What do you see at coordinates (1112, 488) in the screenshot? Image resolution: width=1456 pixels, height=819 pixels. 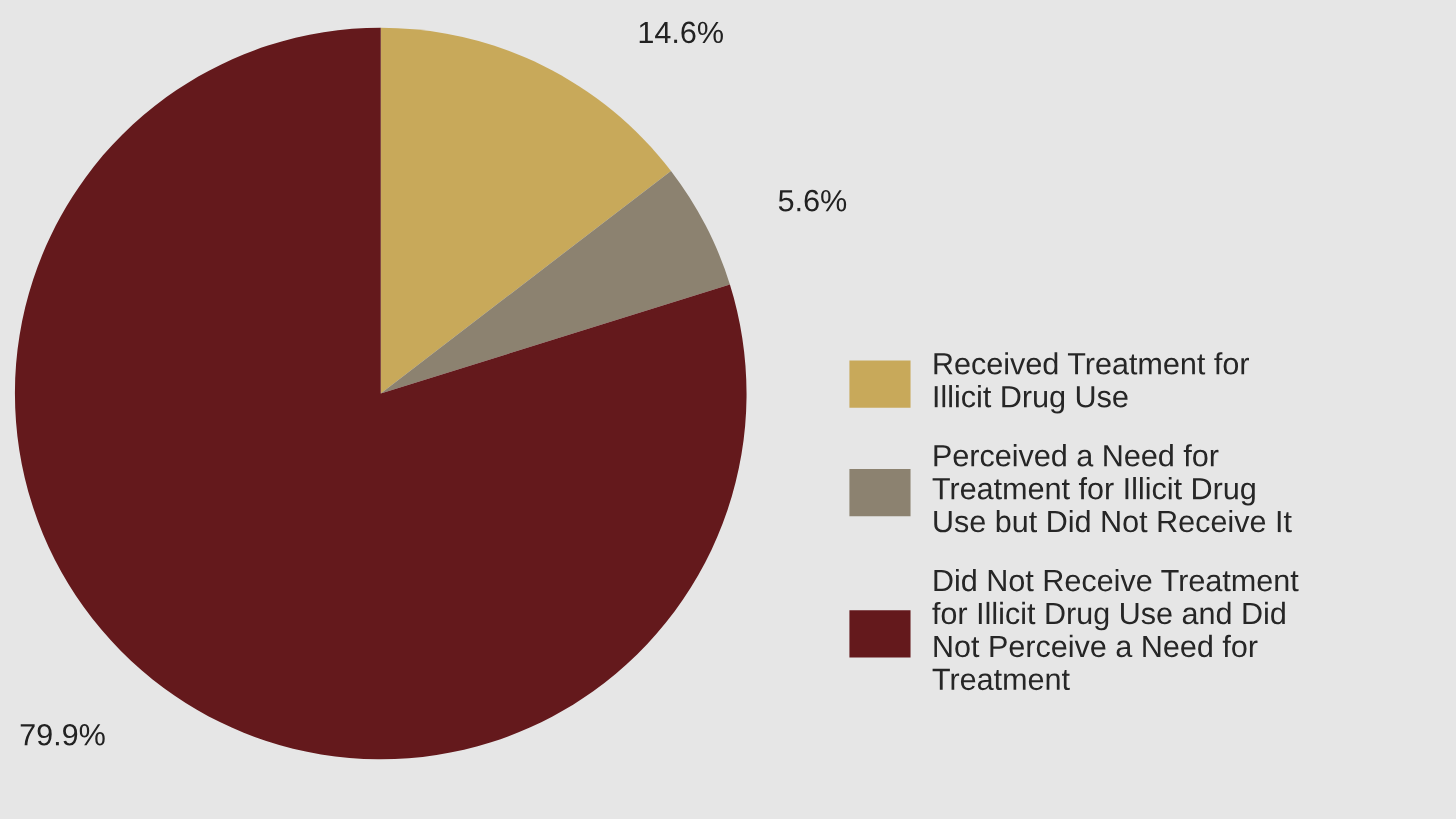 I see `legend-label: Perceived a Need for Treatment for Illicit Drug Use but Did Not Receive It` at bounding box center [1112, 488].